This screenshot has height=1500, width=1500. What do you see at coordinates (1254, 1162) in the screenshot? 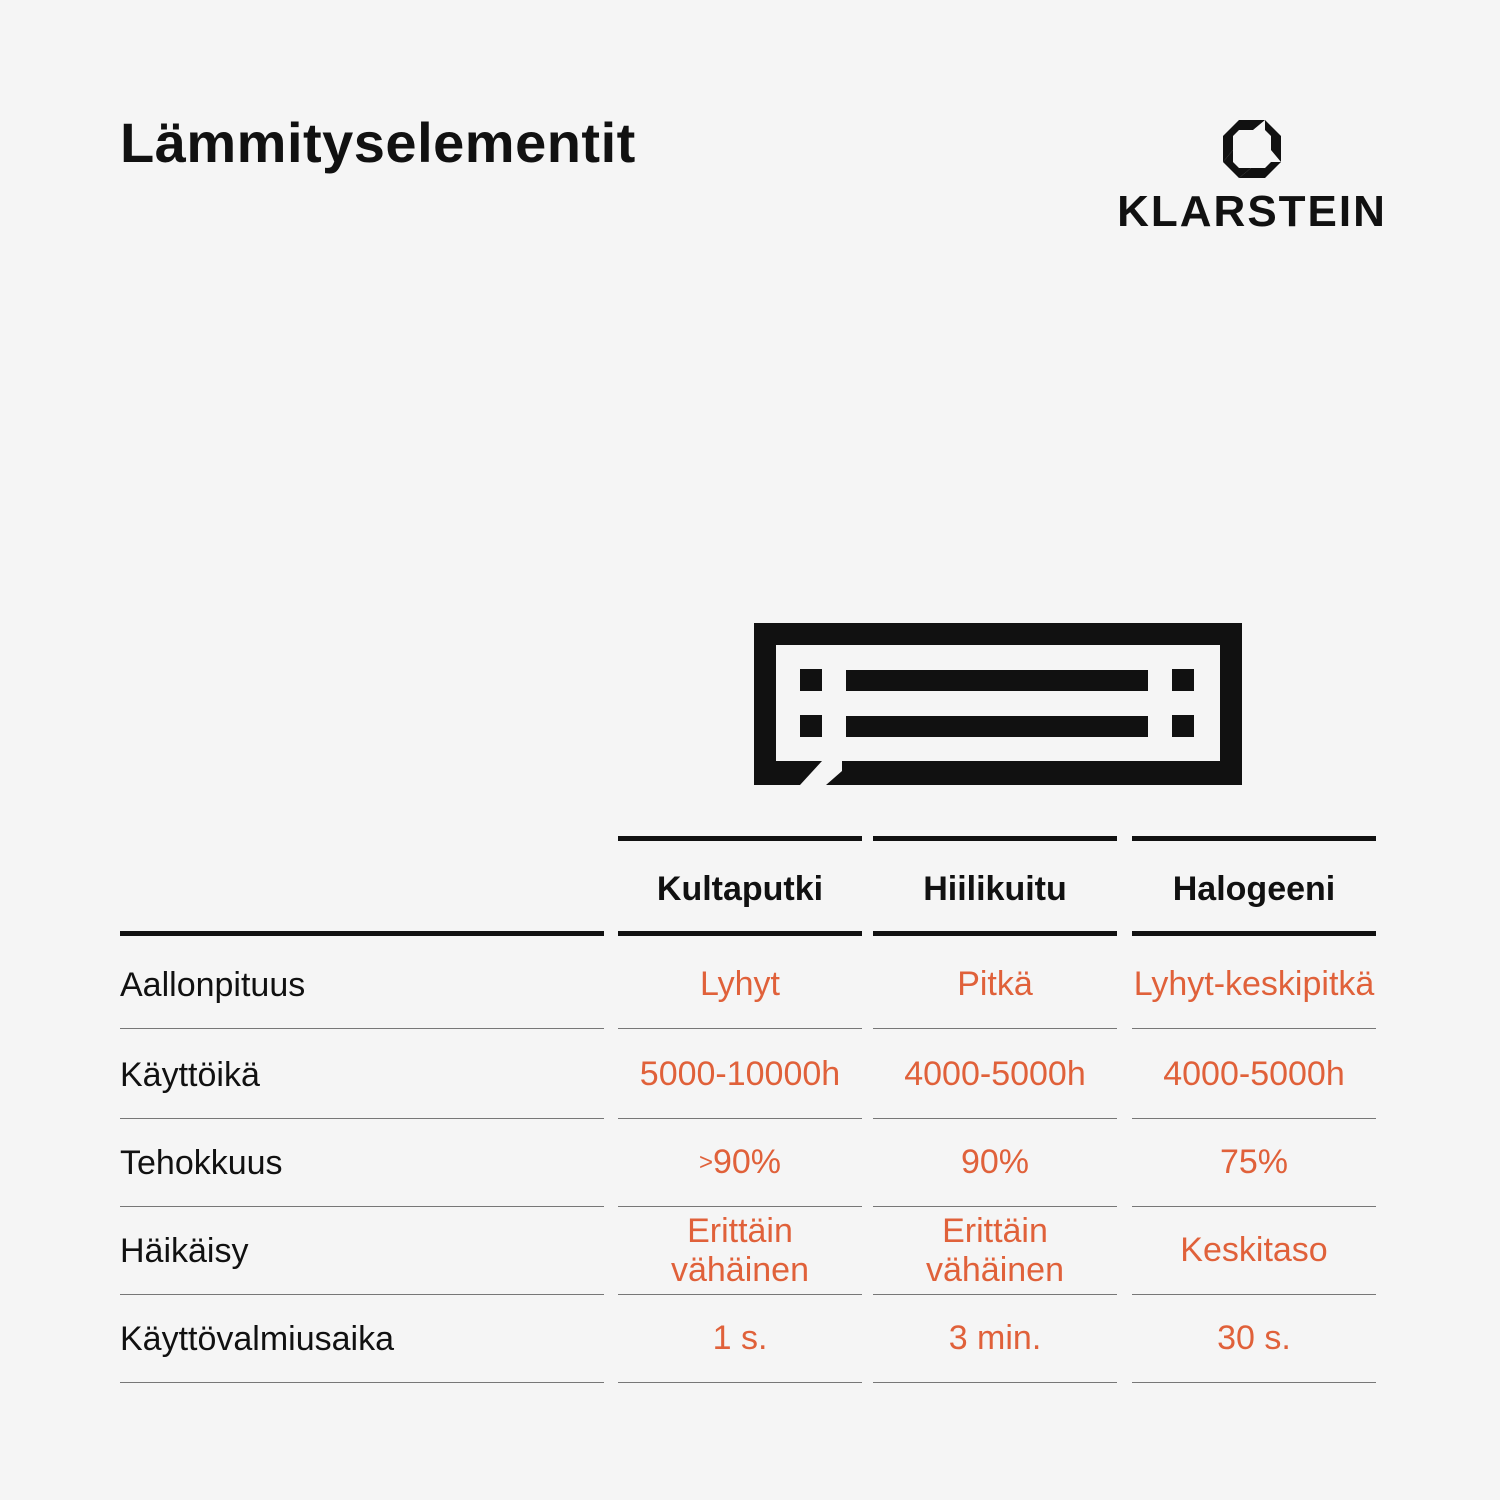
I see `table-cell: 75%` at bounding box center [1254, 1162].